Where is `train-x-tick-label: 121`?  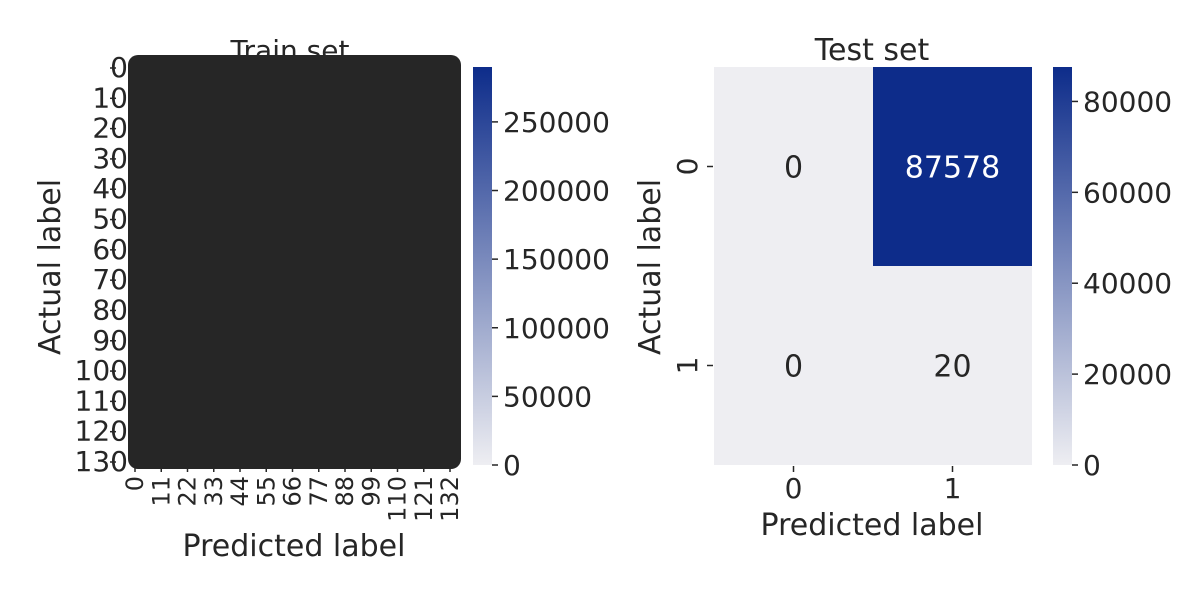 train-x-tick-label: 121 is located at coordinates (424, 499).